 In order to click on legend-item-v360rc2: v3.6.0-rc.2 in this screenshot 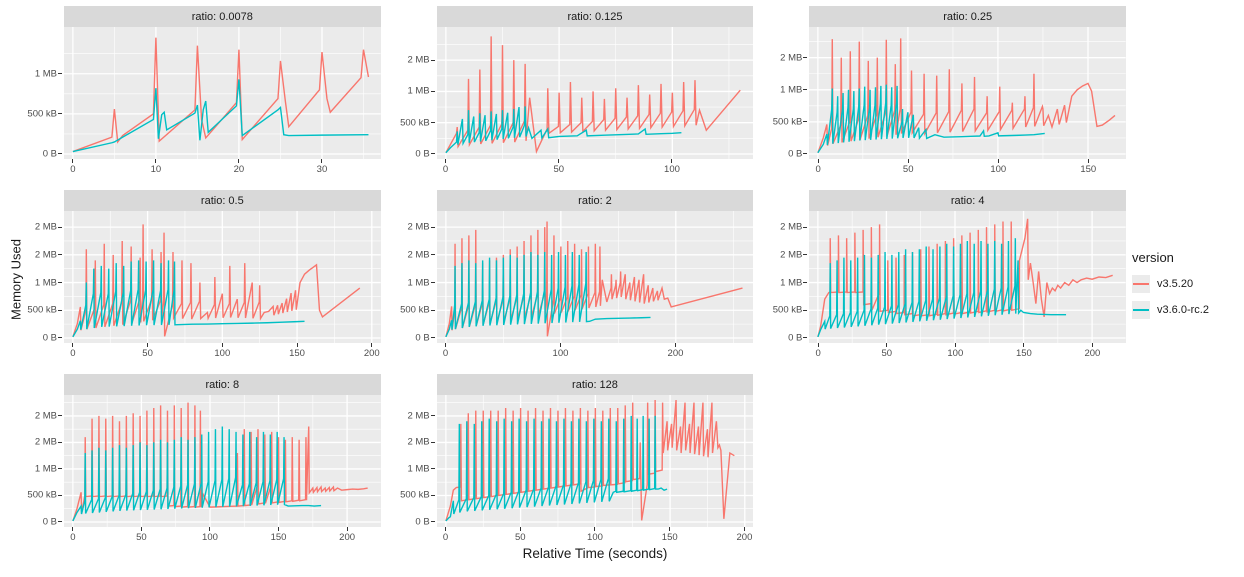, I will do `click(1188, 310)`.